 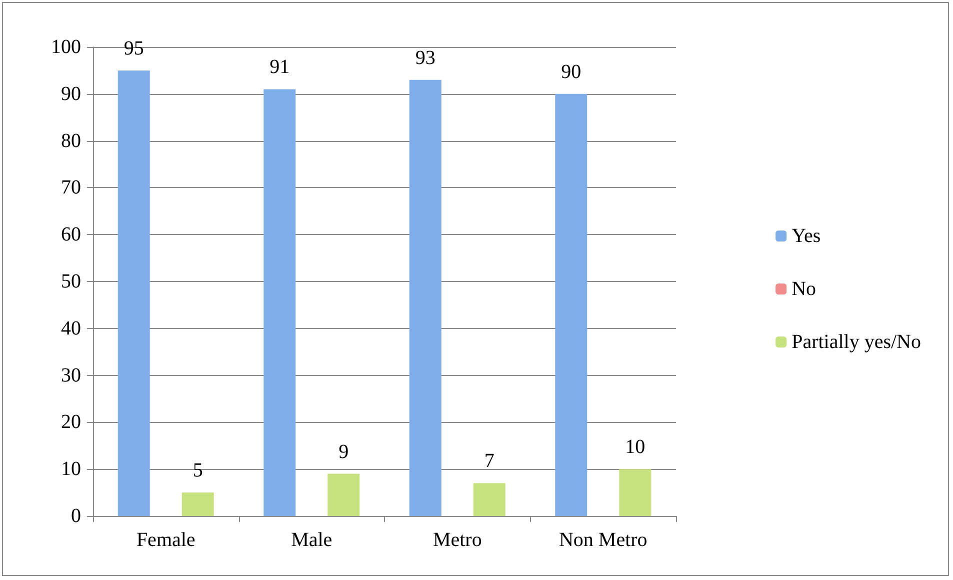 What do you see at coordinates (603, 540) in the screenshot?
I see `x-tick-label: Non Metro` at bounding box center [603, 540].